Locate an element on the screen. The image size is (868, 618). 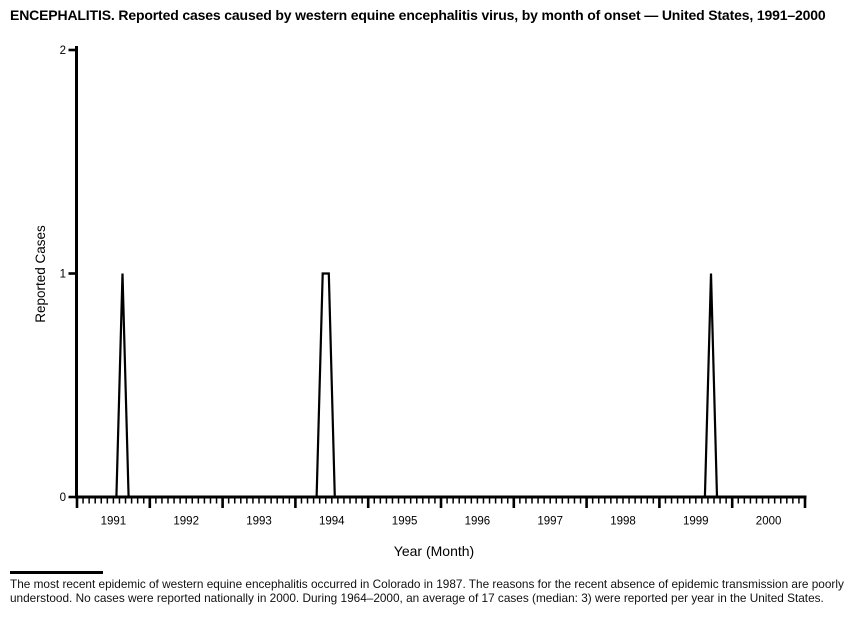
year-label: 1992 is located at coordinates (186, 522).